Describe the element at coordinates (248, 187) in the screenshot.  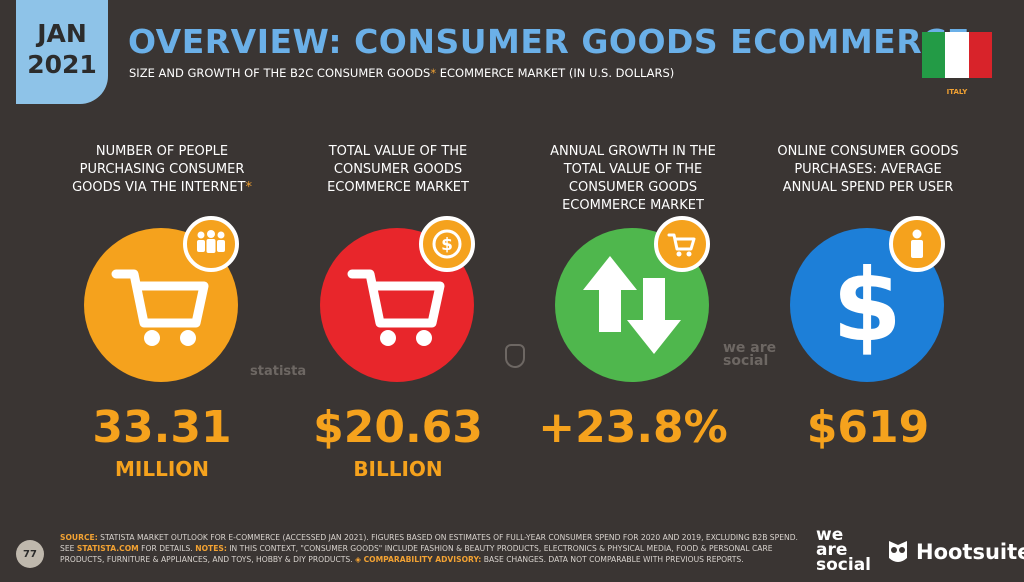
I see `stat-label-asterisk: *` at that location.